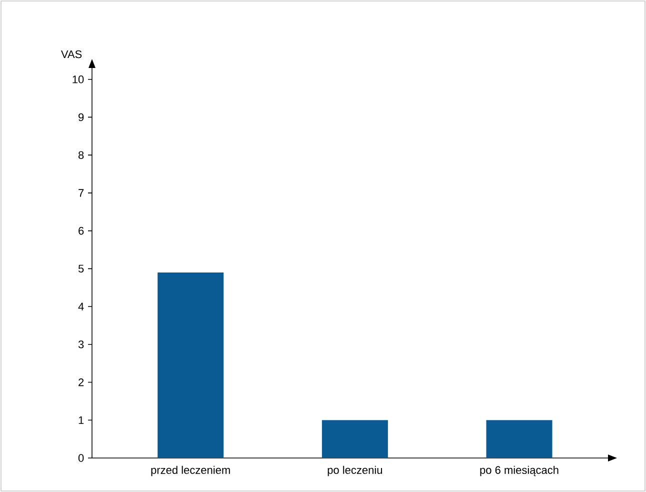  What do you see at coordinates (71, 54) in the screenshot?
I see `y-axis-title: VAS` at bounding box center [71, 54].